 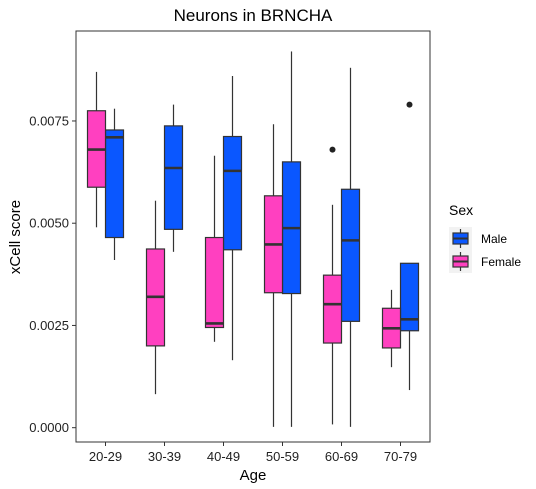 I want to click on x-tick-label: 20-29, so click(x=105, y=456).